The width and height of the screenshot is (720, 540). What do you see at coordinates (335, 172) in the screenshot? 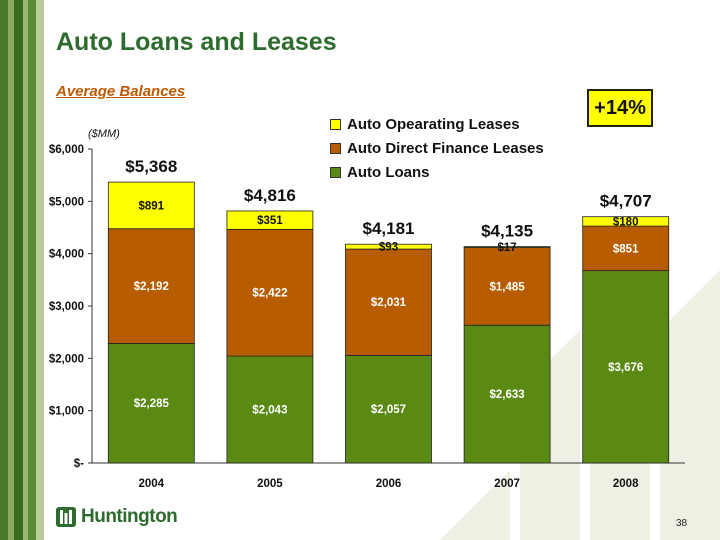
I see `legend-swatch-loans` at bounding box center [335, 172].